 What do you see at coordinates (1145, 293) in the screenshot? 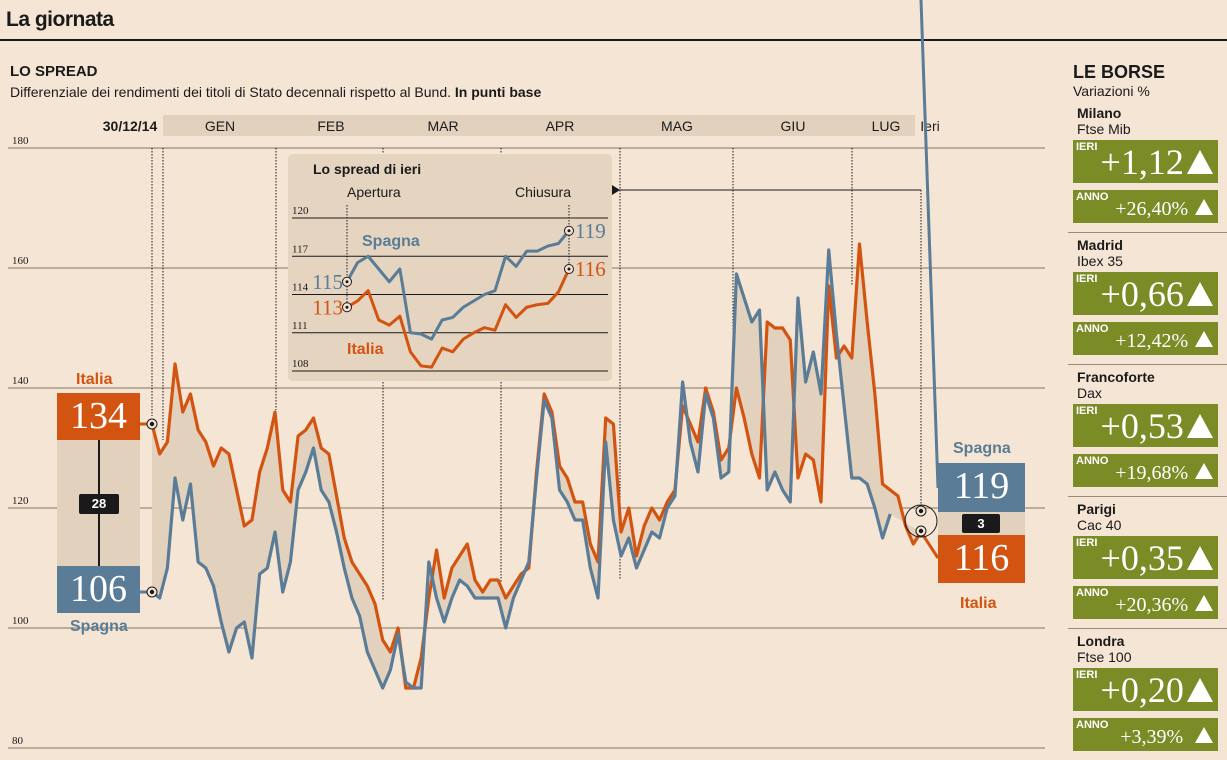
I see `ieri-box: IERI +0,66` at bounding box center [1145, 293].